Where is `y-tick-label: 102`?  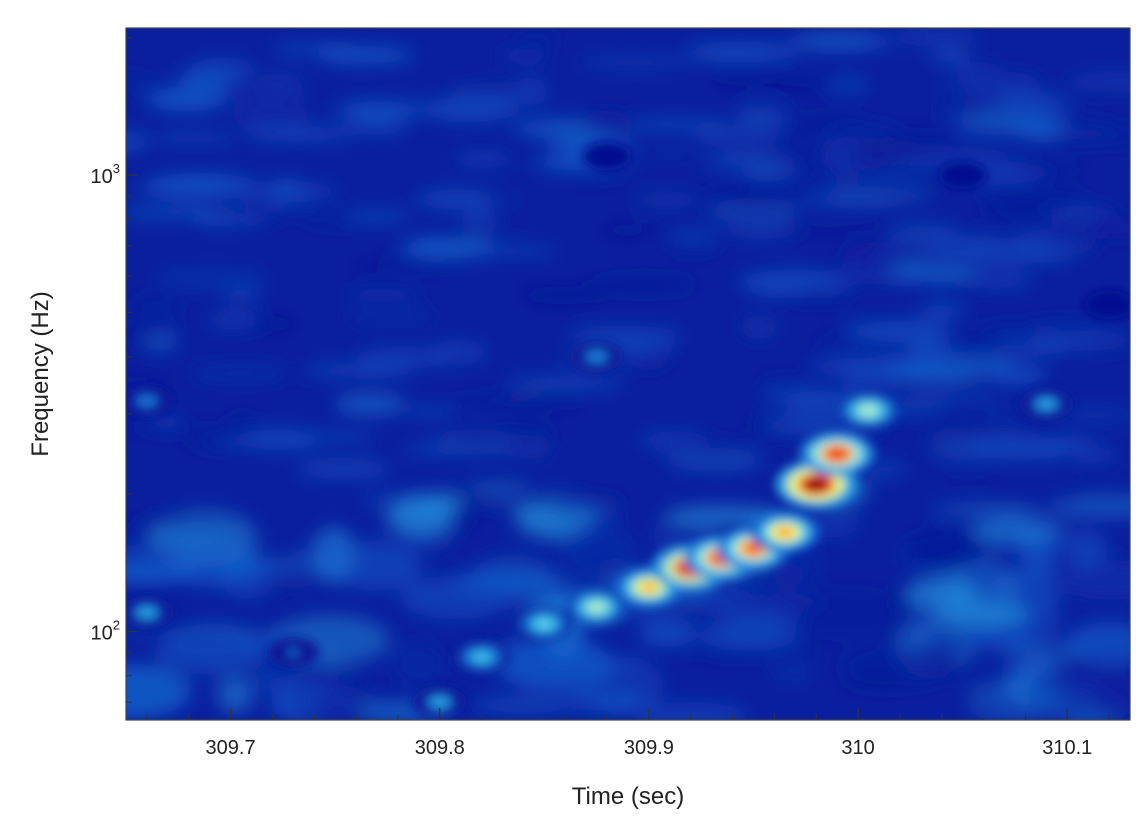
y-tick-label: 102 is located at coordinates (105, 631).